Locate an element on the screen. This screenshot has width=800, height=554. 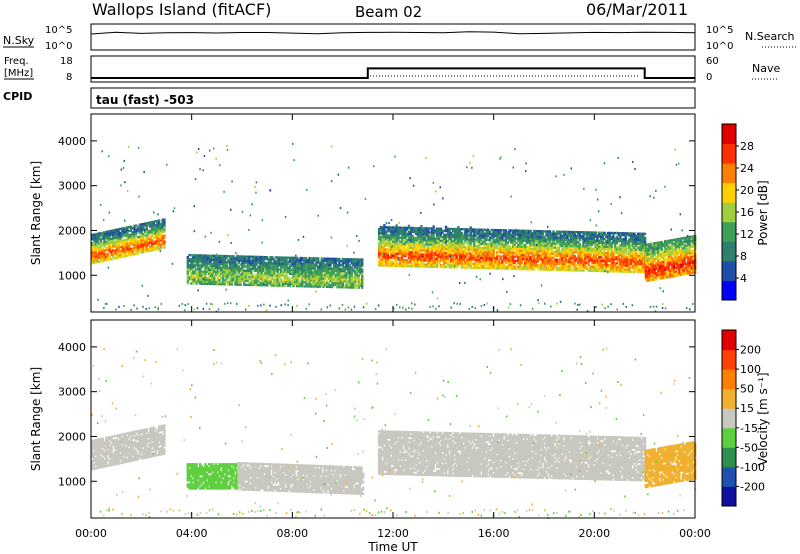
n-sky-tick-low: 10^0 is located at coordinates (58, 46).